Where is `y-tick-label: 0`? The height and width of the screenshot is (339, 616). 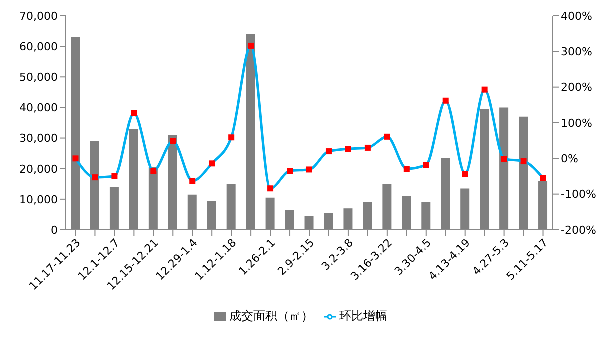 y-tick-label: 0 is located at coordinates (54, 230).